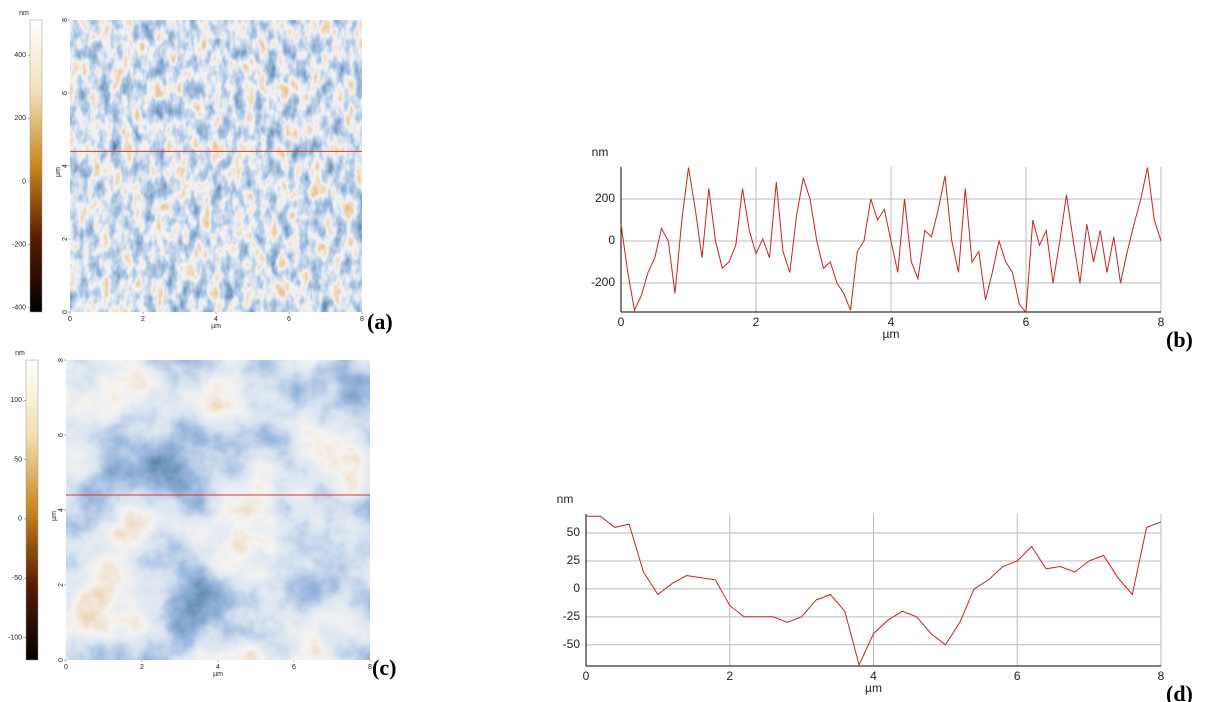 This screenshot has height=702, width=1209. Describe the element at coordinates (19, 245) in the screenshot. I see `colorbar-tick-label: -200` at that location.